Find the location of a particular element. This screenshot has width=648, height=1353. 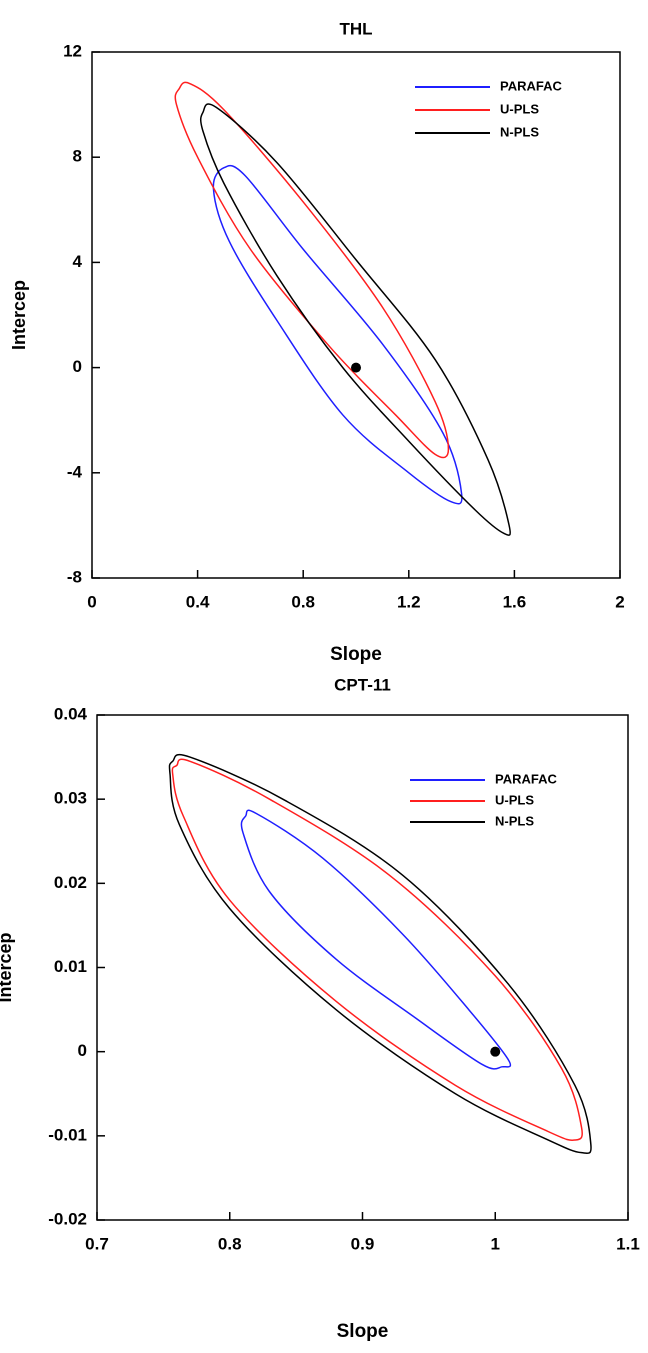

x-tick-label: 0.4 is located at coordinates (198, 601).